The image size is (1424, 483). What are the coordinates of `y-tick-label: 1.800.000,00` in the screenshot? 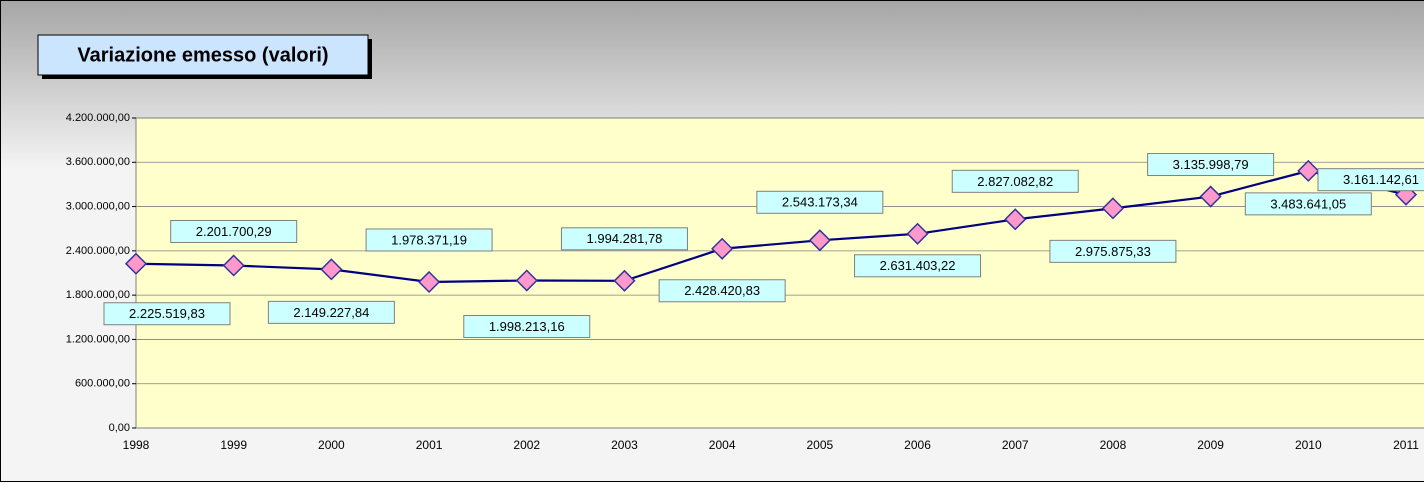 It's located at (98, 295).